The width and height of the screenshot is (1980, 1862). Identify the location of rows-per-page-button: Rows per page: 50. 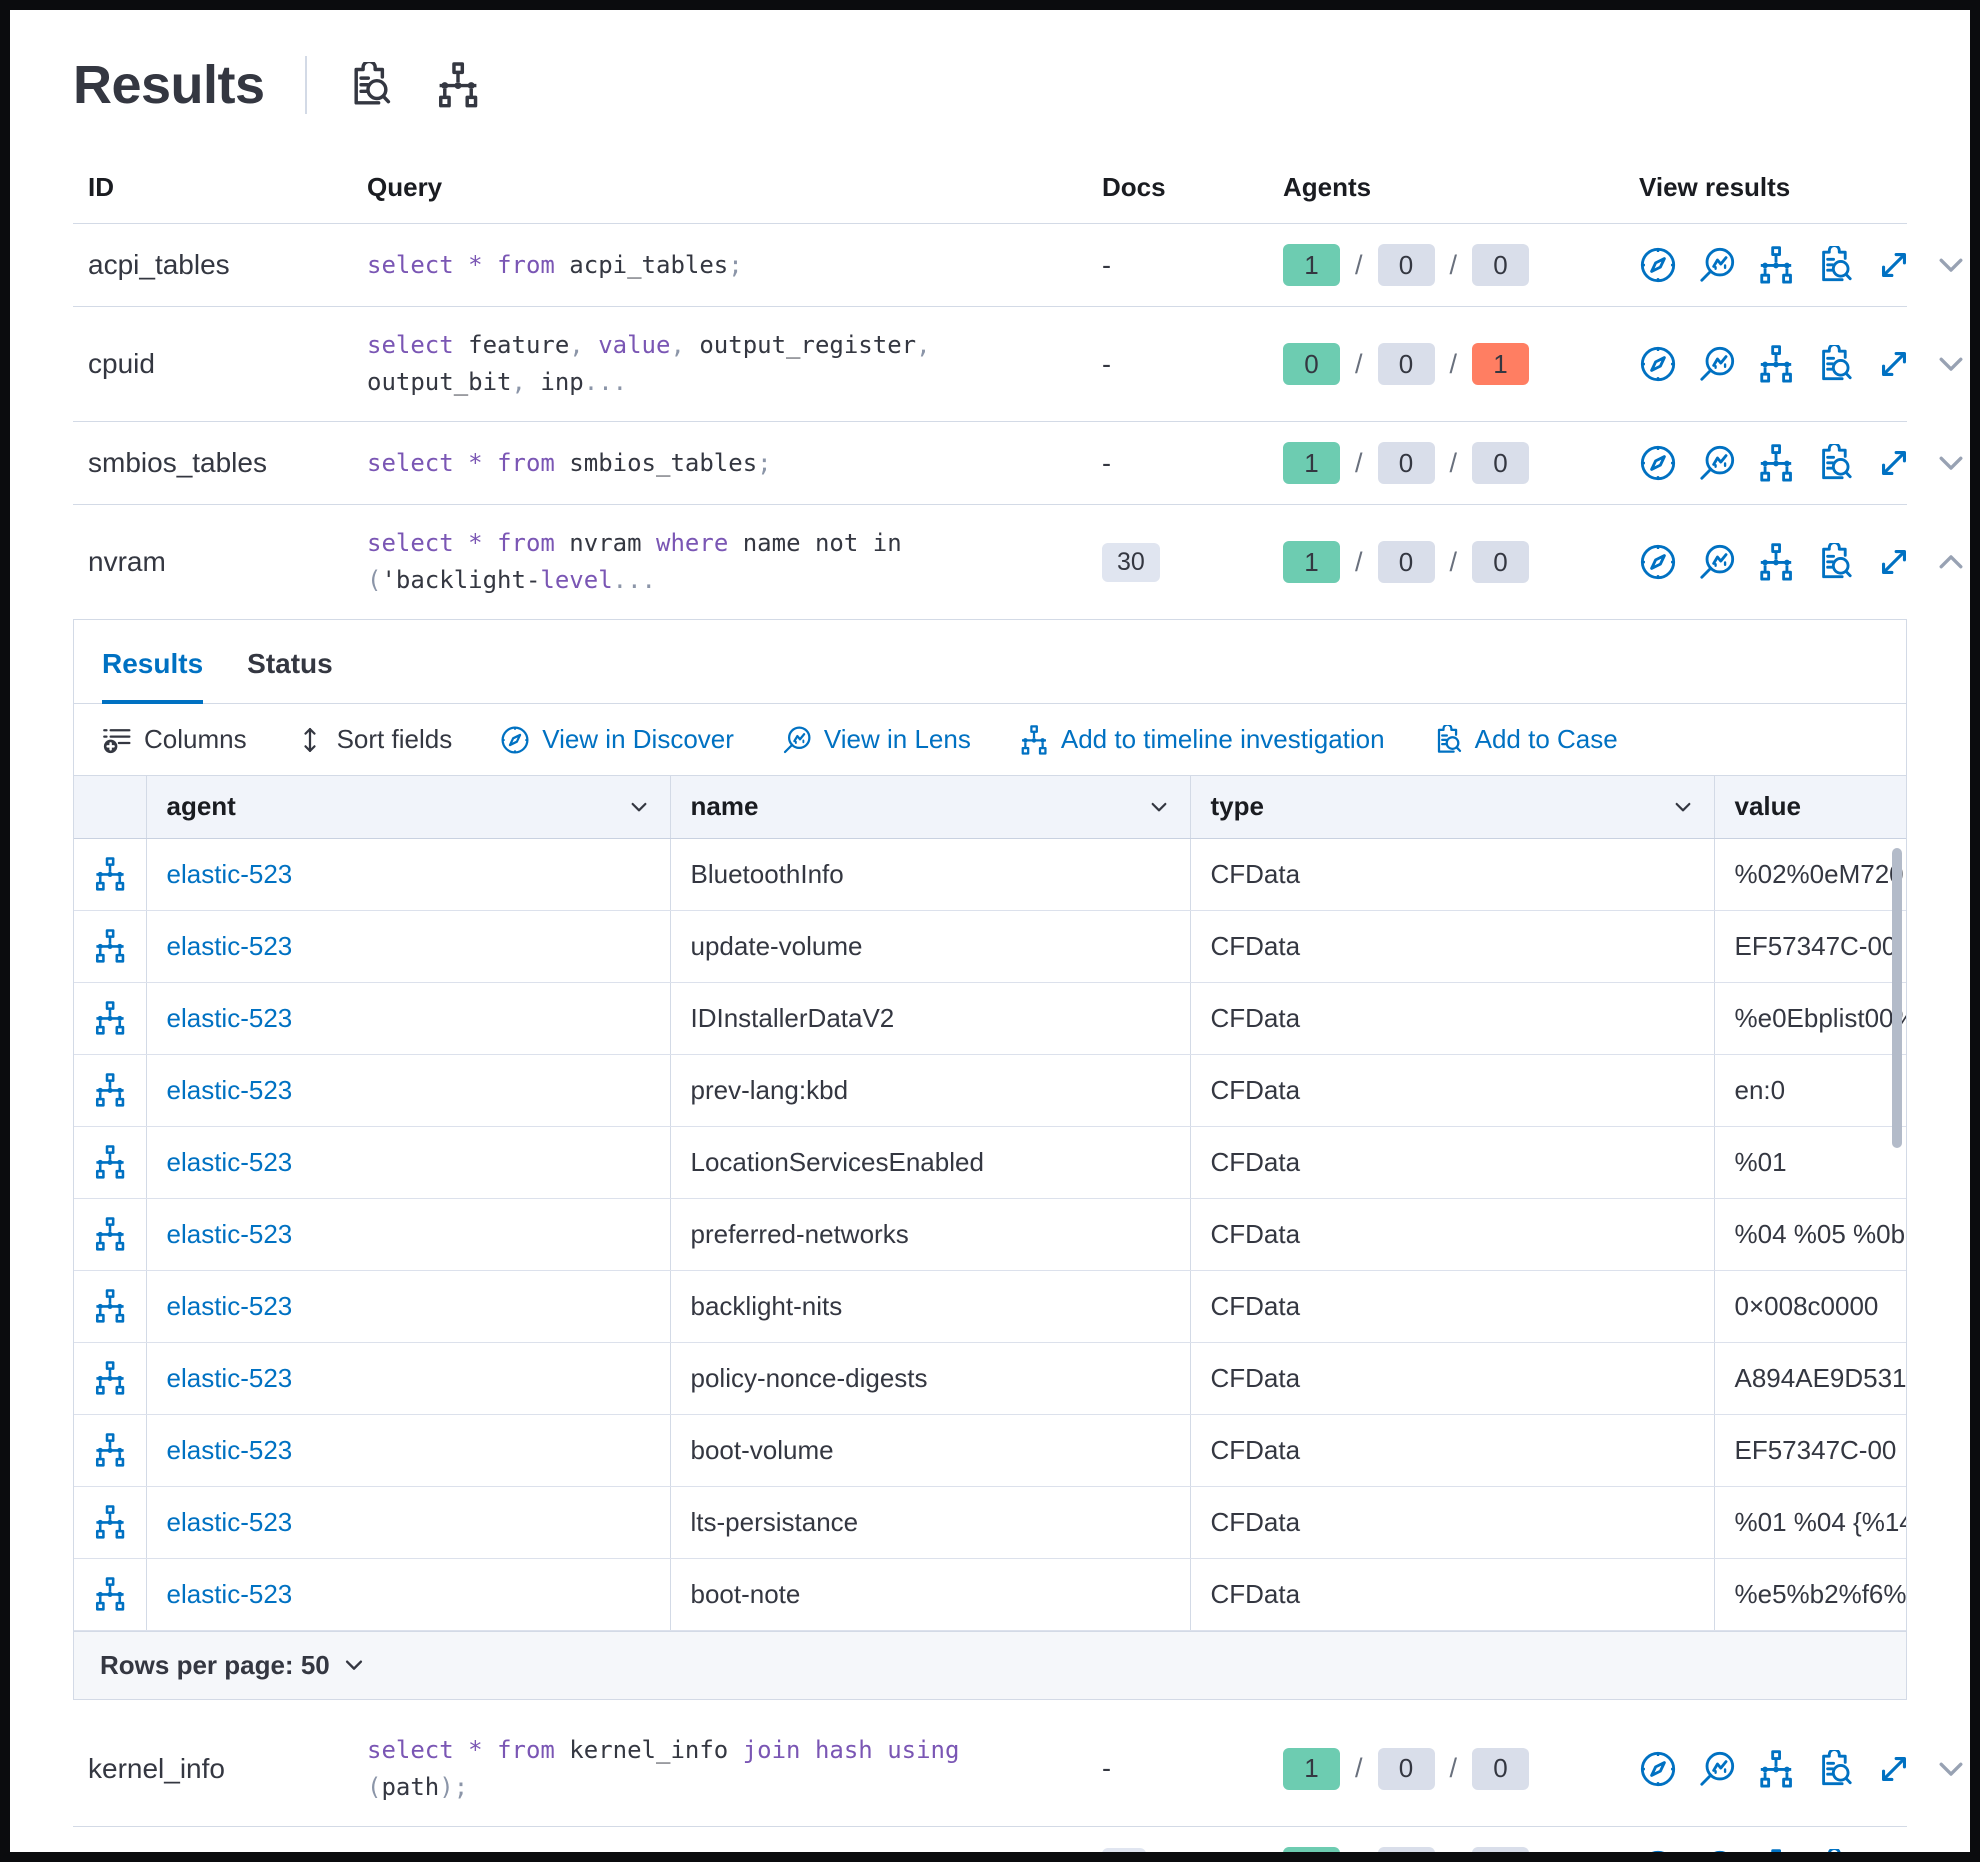
(233, 1665).